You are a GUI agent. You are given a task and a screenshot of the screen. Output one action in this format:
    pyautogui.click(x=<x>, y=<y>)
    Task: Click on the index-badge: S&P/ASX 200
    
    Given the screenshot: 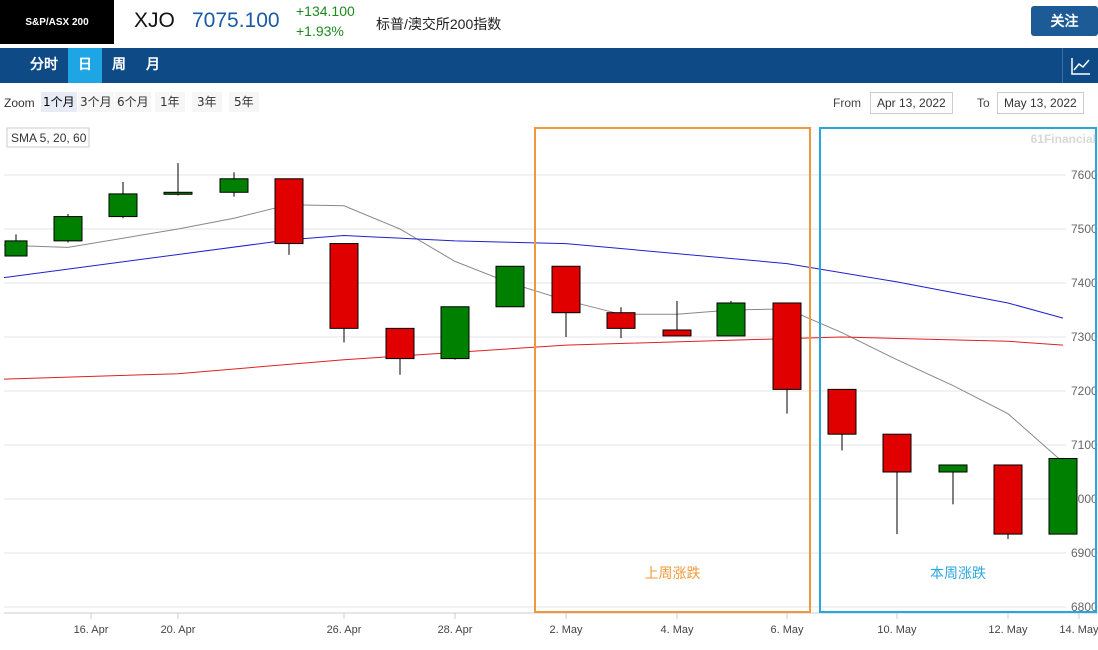 What is the action you would take?
    pyautogui.click(x=57, y=22)
    